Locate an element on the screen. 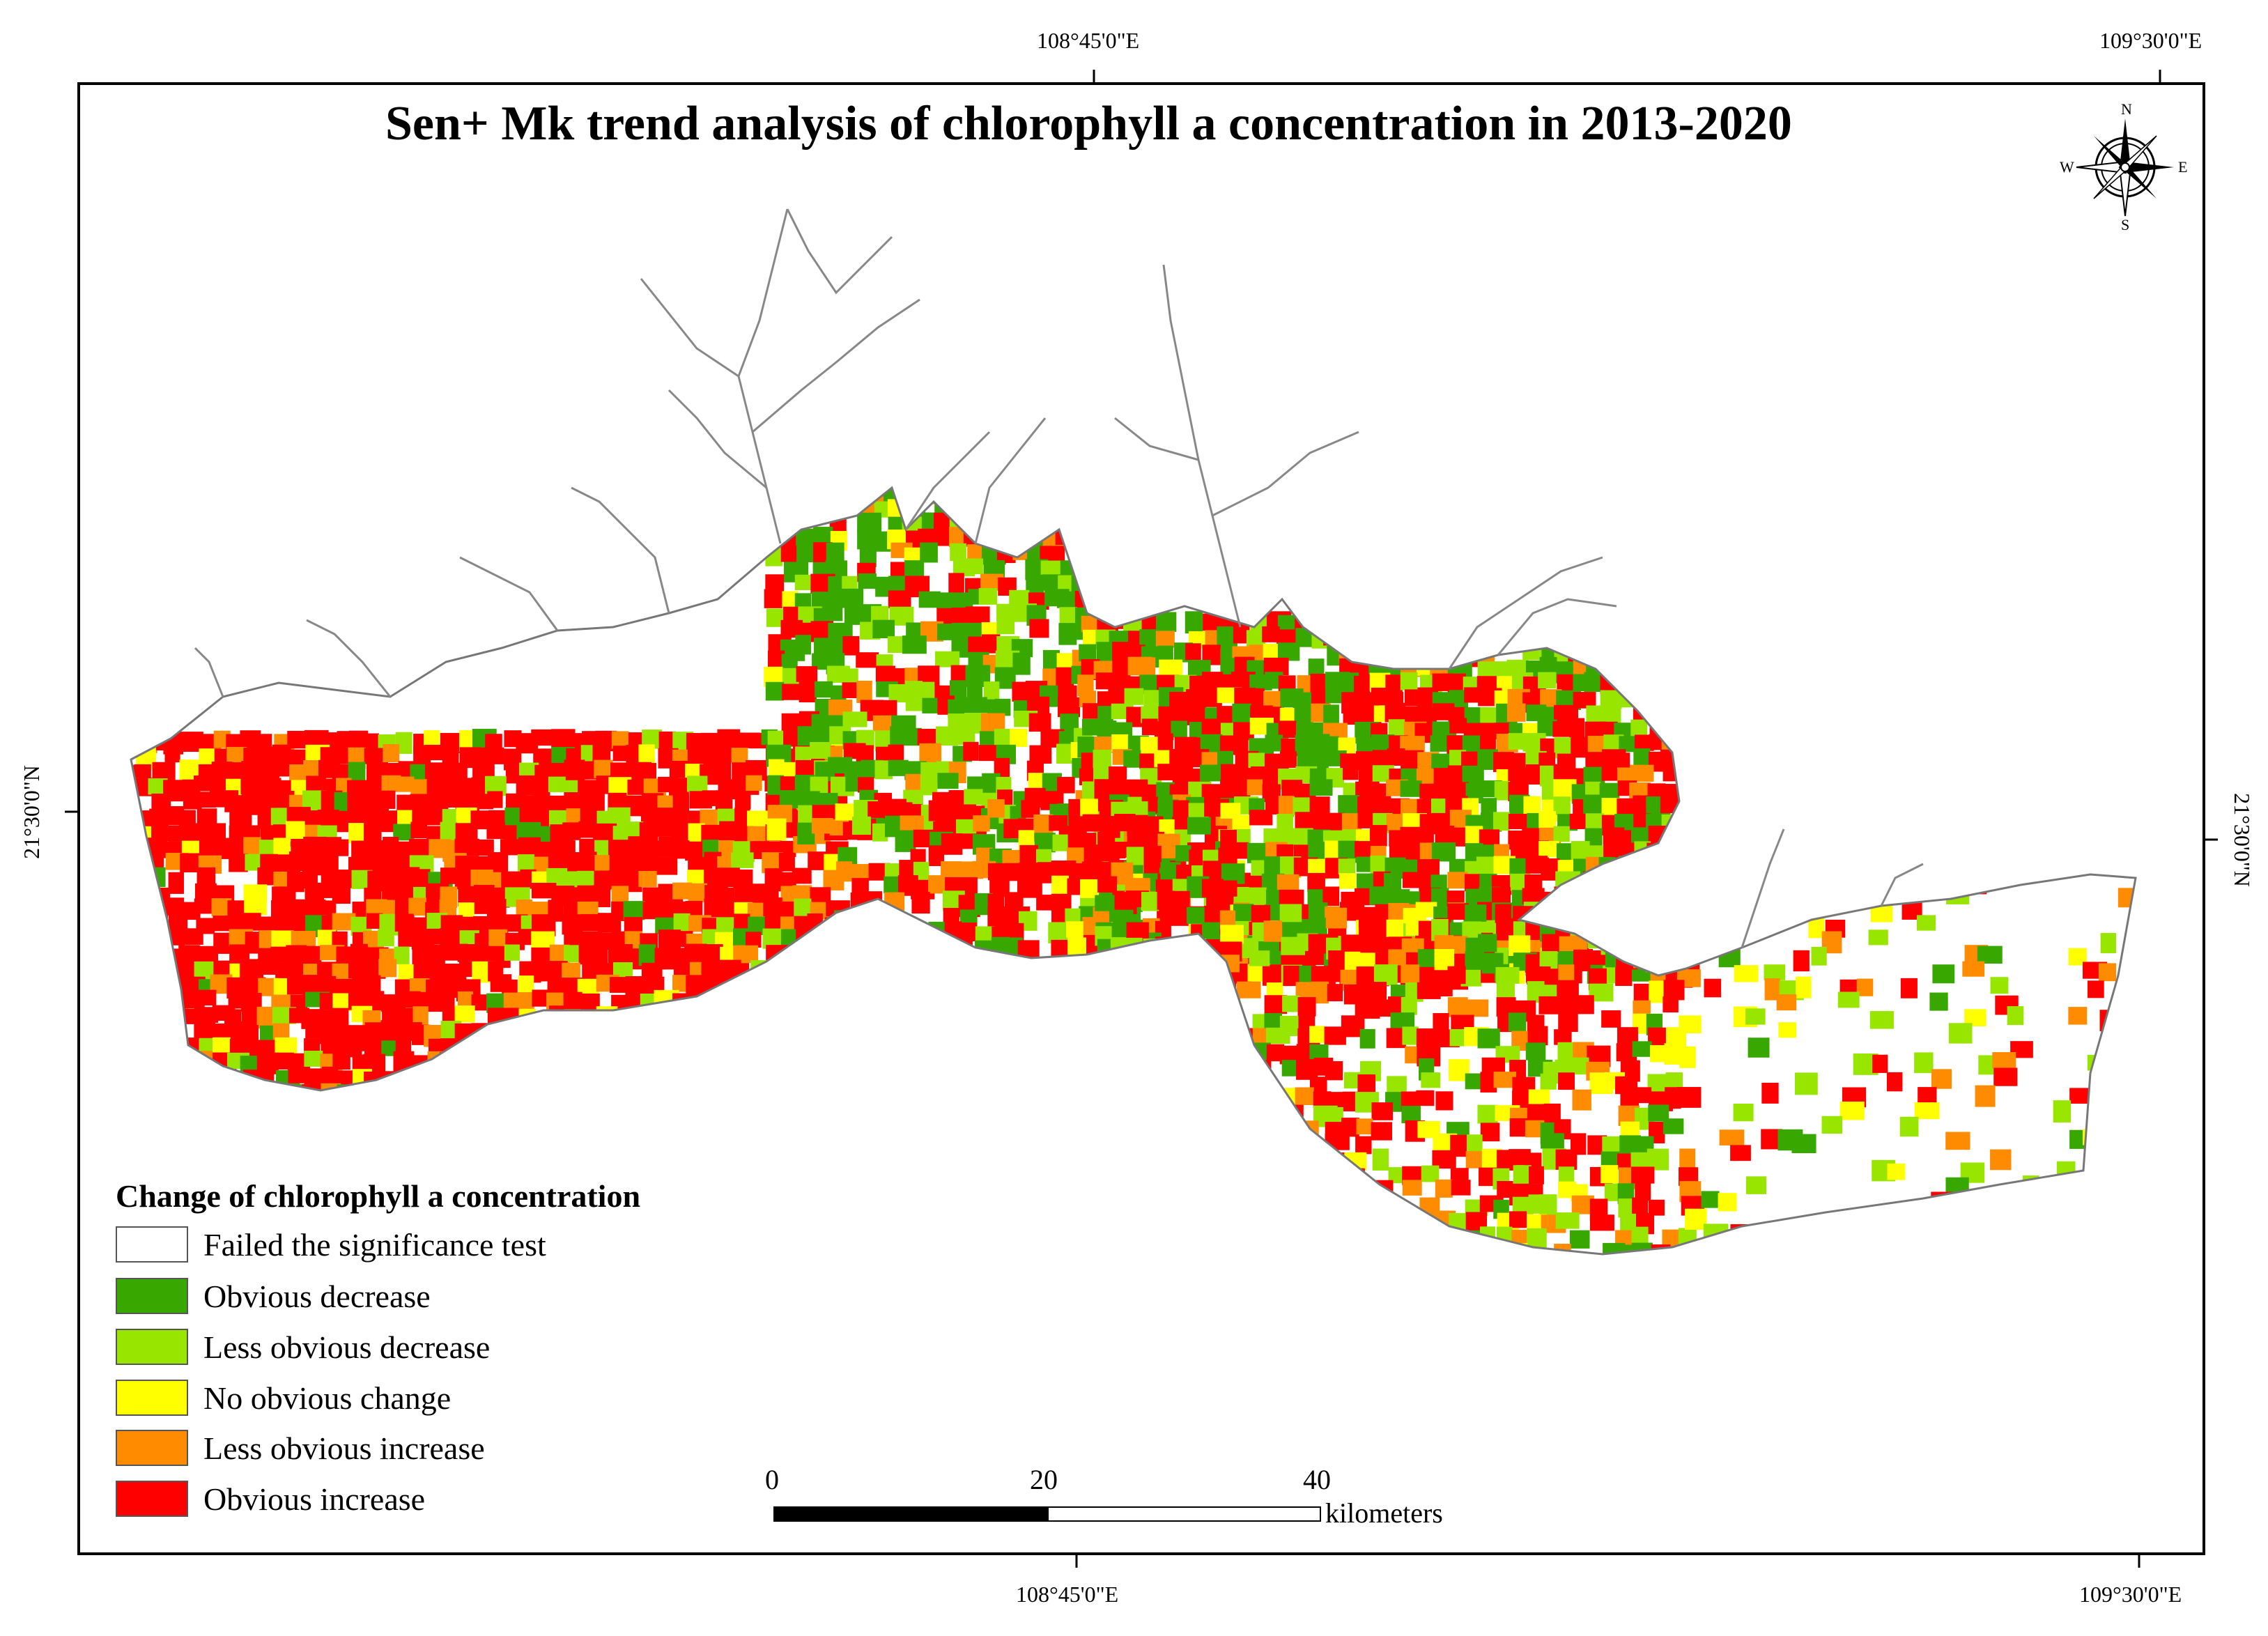 This screenshot has width=2268, height=1636. legend-swatch is located at coordinates (152, 1499).